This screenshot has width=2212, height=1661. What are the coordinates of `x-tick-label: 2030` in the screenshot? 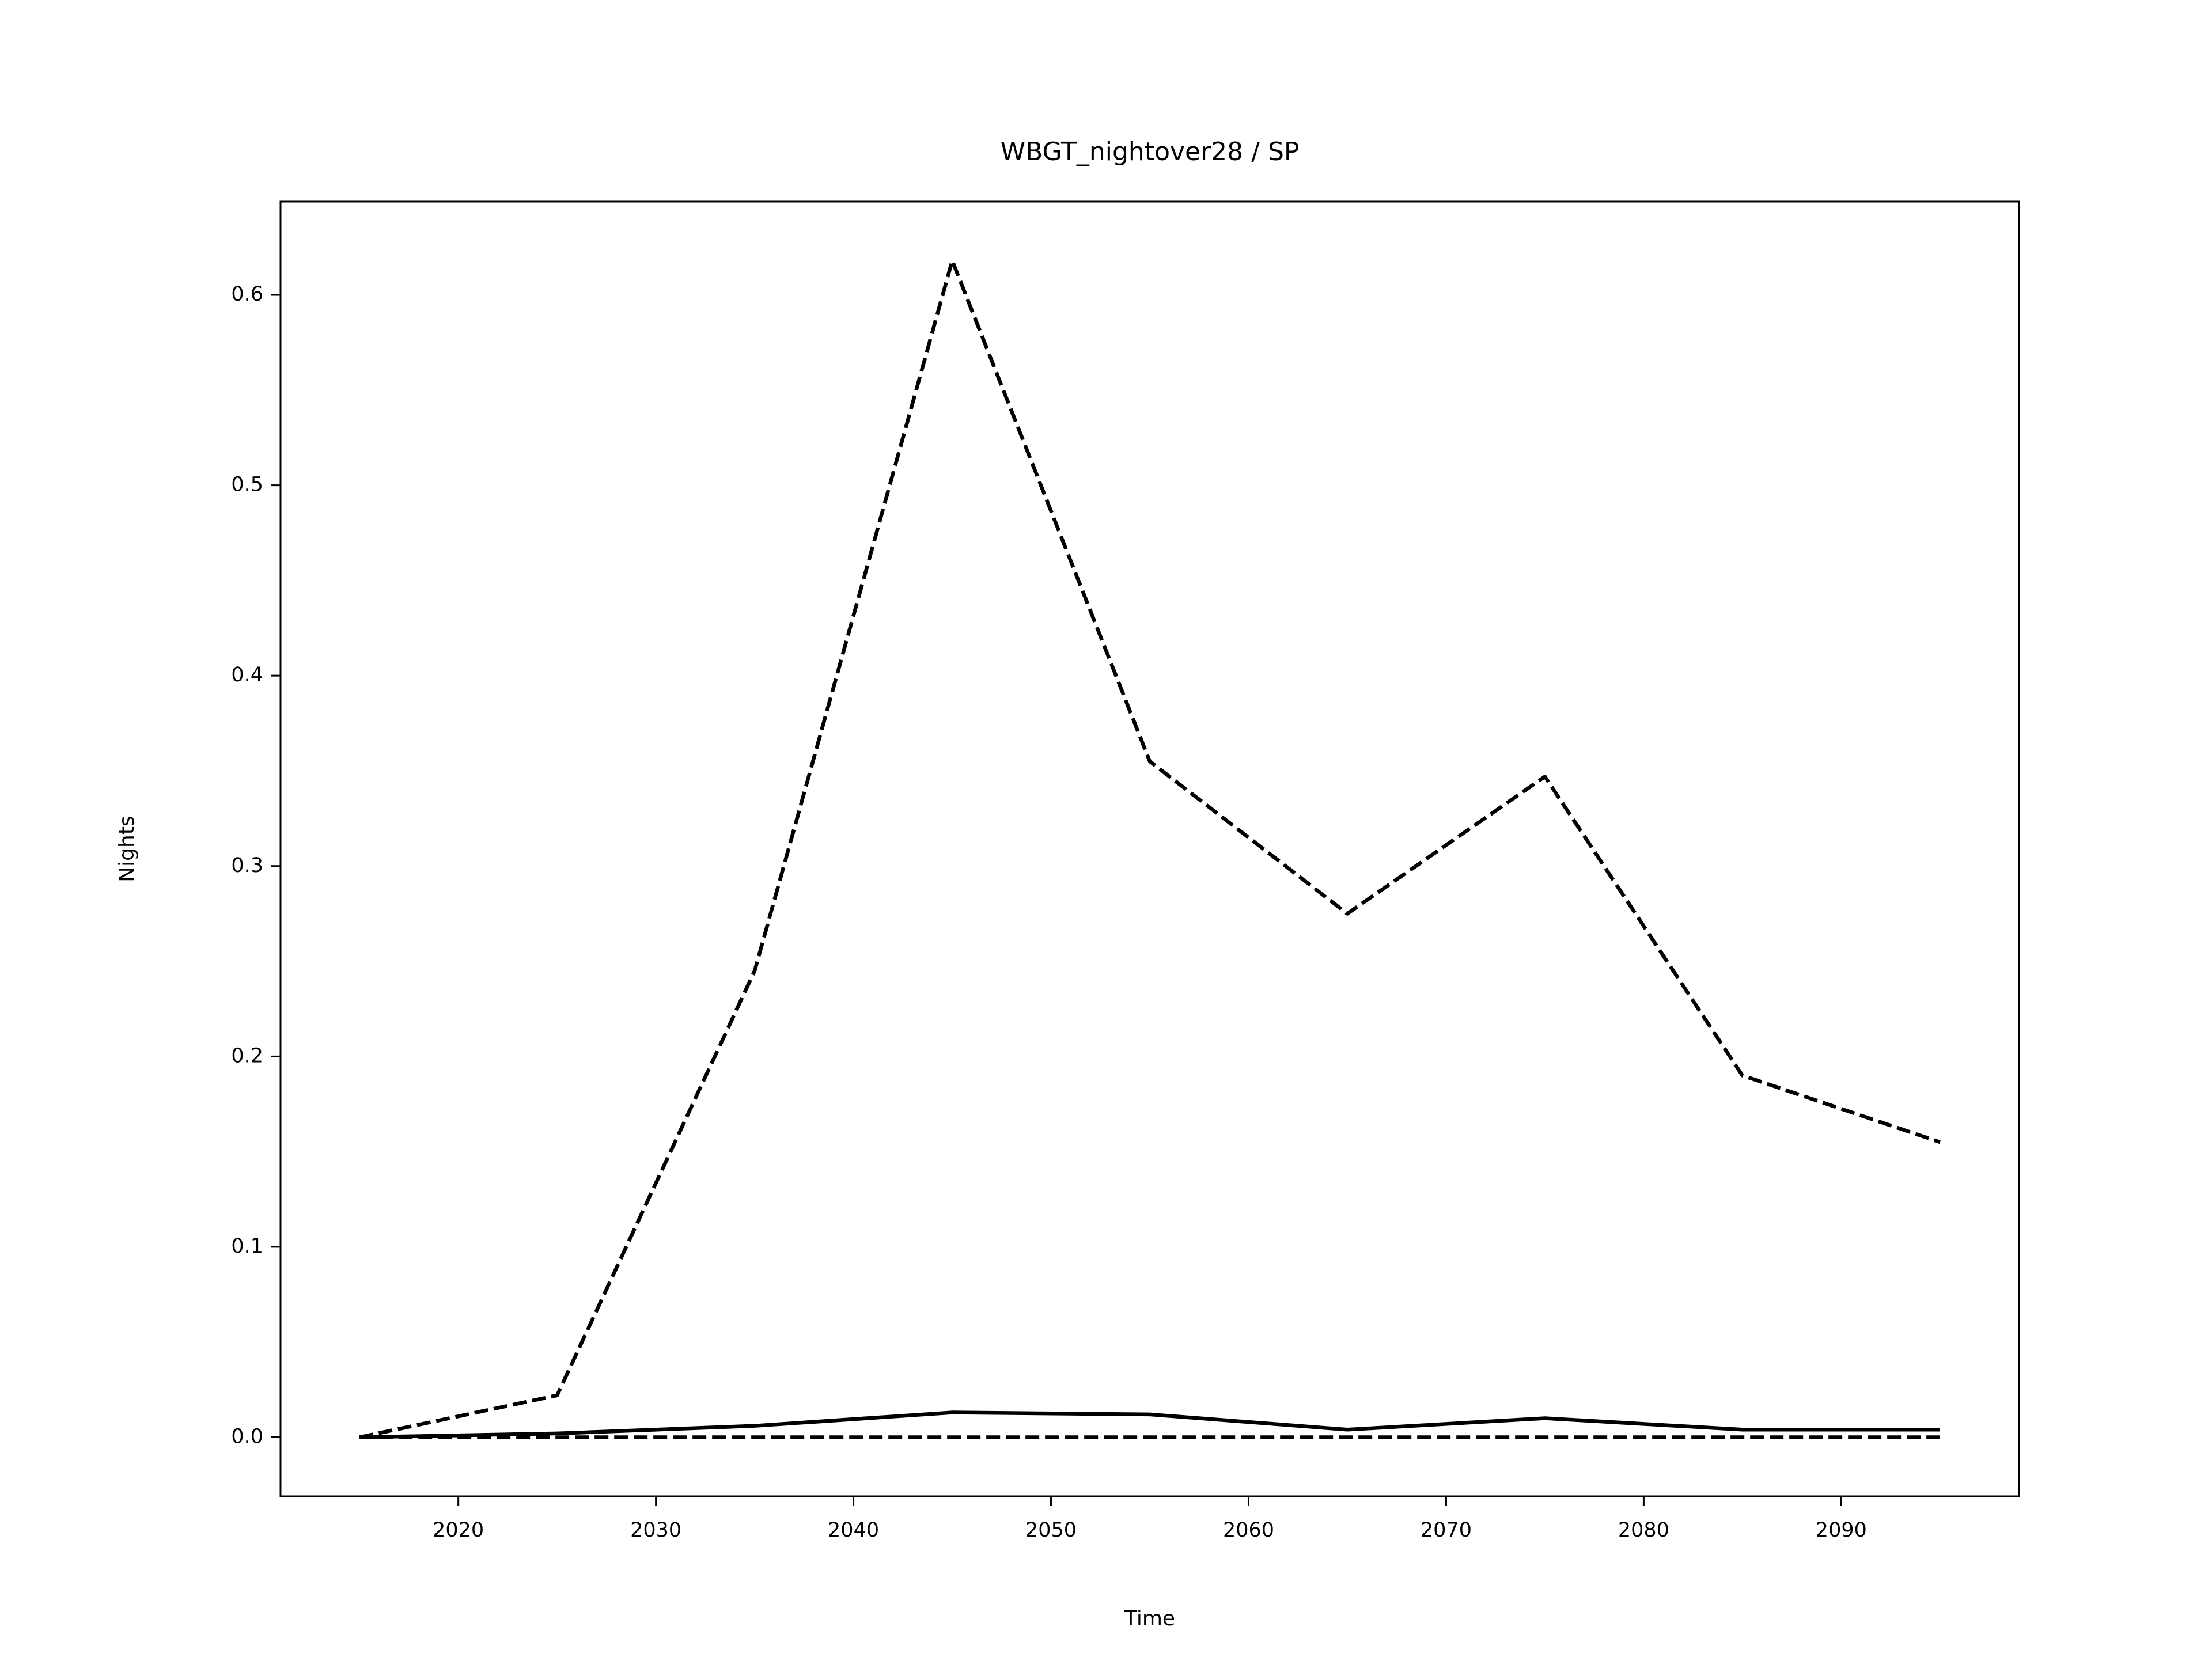 It's located at (655, 1530).